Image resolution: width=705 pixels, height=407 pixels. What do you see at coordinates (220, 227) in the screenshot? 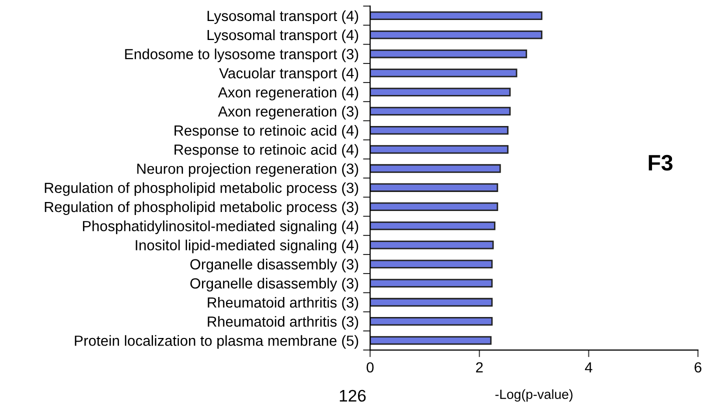
I see `y-tick-label: Phosphatidylinositol-mediated signaling (4)` at bounding box center [220, 227].